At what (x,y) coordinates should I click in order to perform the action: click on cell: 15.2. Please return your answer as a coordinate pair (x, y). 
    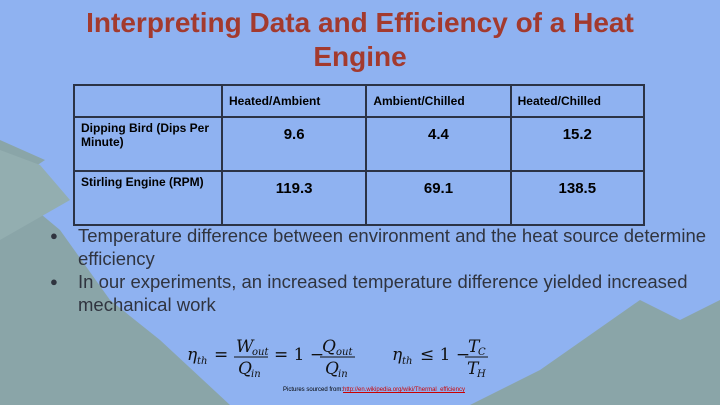
    Looking at the image, I should click on (577, 144).